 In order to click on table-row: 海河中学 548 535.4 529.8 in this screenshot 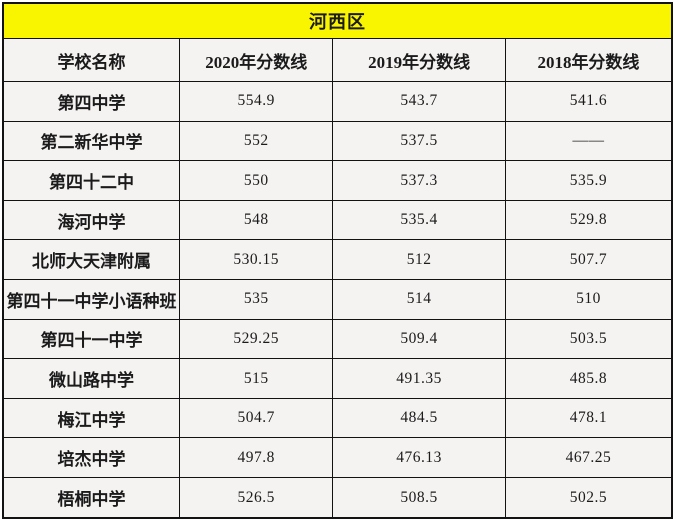, I will do `click(337, 220)`.